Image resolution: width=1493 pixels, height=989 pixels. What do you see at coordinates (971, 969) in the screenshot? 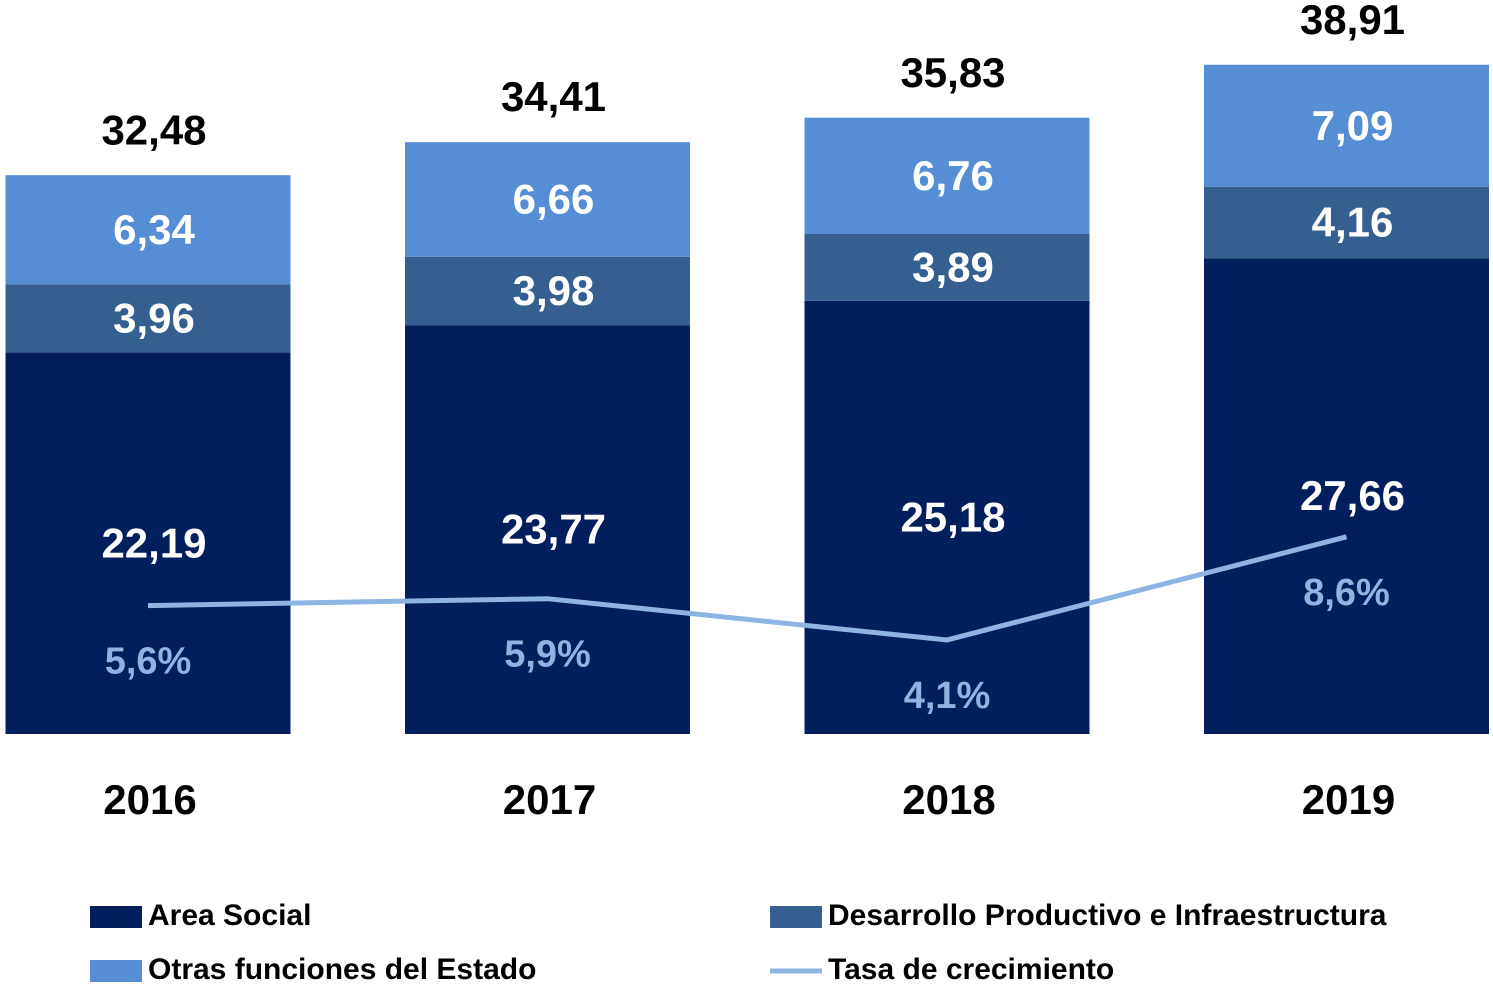
I see `legend-label: Tasa de crecimiento` at bounding box center [971, 969].